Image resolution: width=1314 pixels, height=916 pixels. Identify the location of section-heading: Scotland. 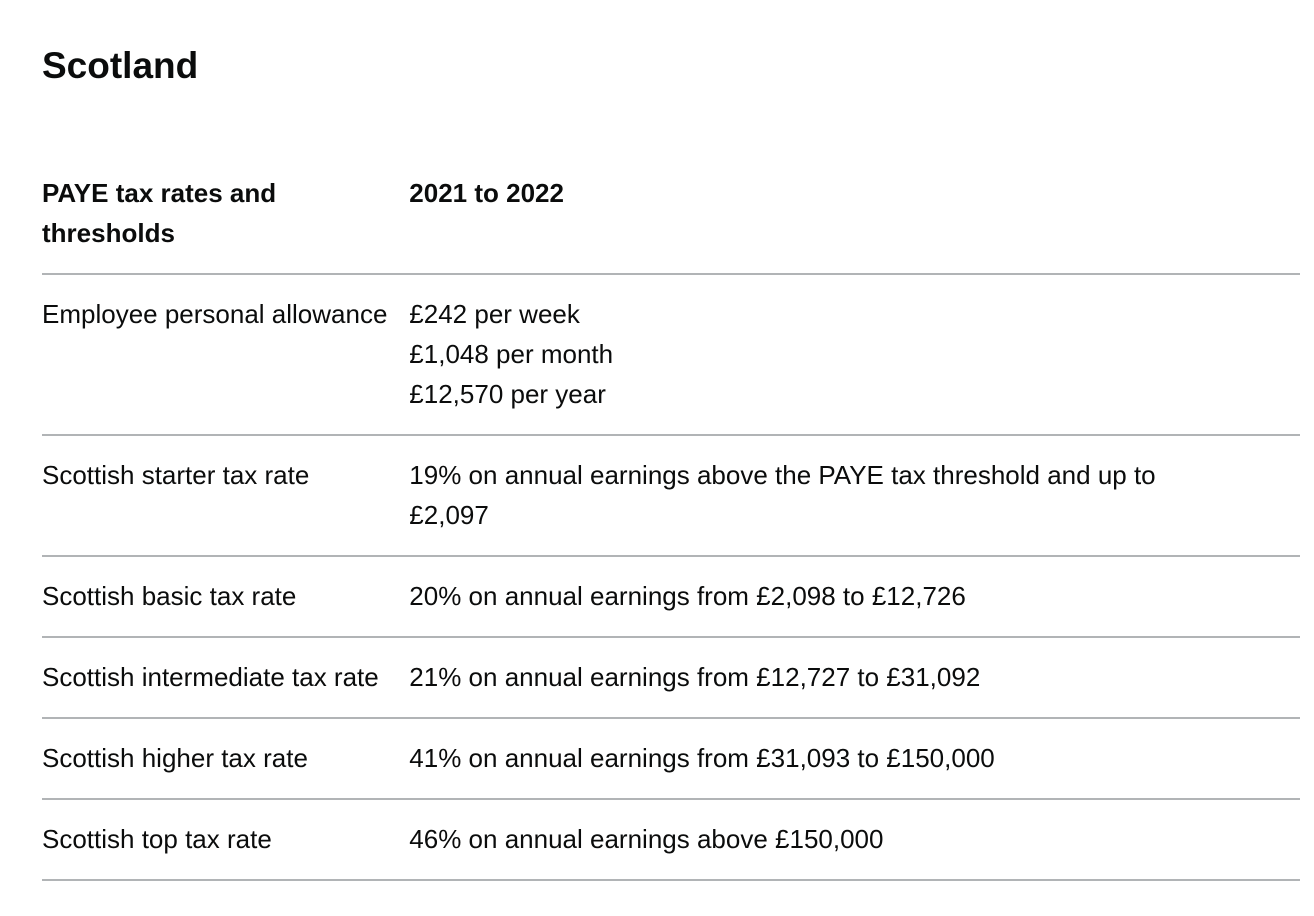
(120, 65).